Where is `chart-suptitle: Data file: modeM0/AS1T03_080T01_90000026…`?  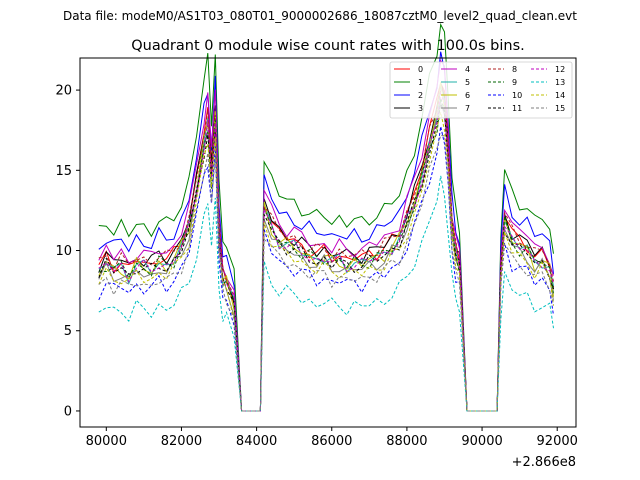 chart-suptitle: Data file: modeM0/AS1T03_080T01_90000026… is located at coordinates (320, 16).